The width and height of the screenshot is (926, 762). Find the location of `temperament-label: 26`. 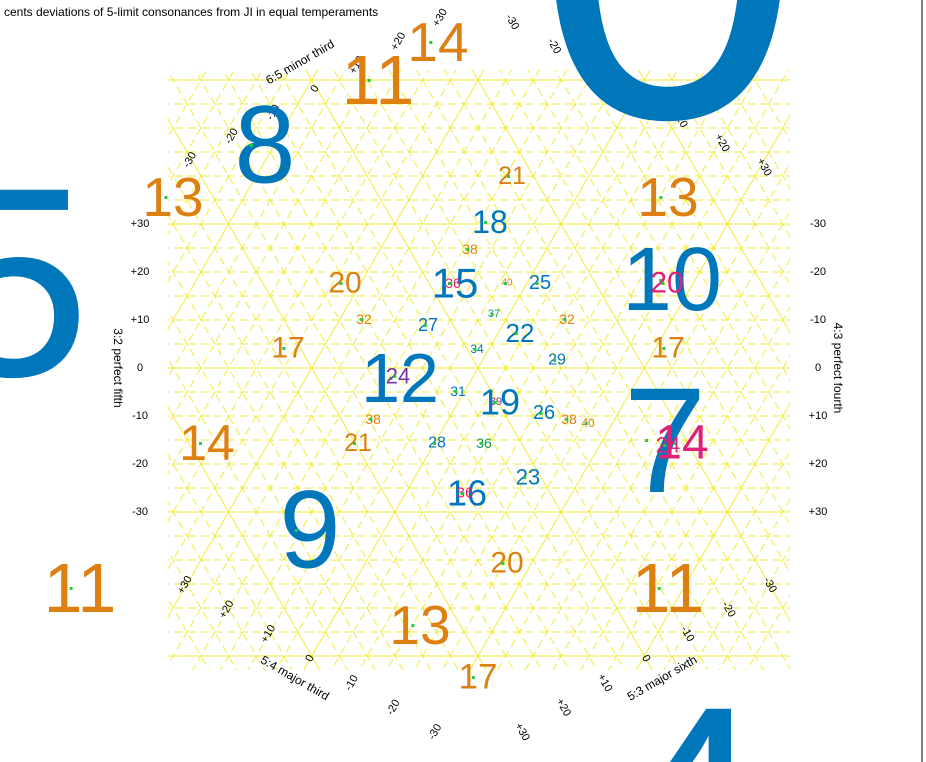

temperament-label: 26 is located at coordinates (544, 413).